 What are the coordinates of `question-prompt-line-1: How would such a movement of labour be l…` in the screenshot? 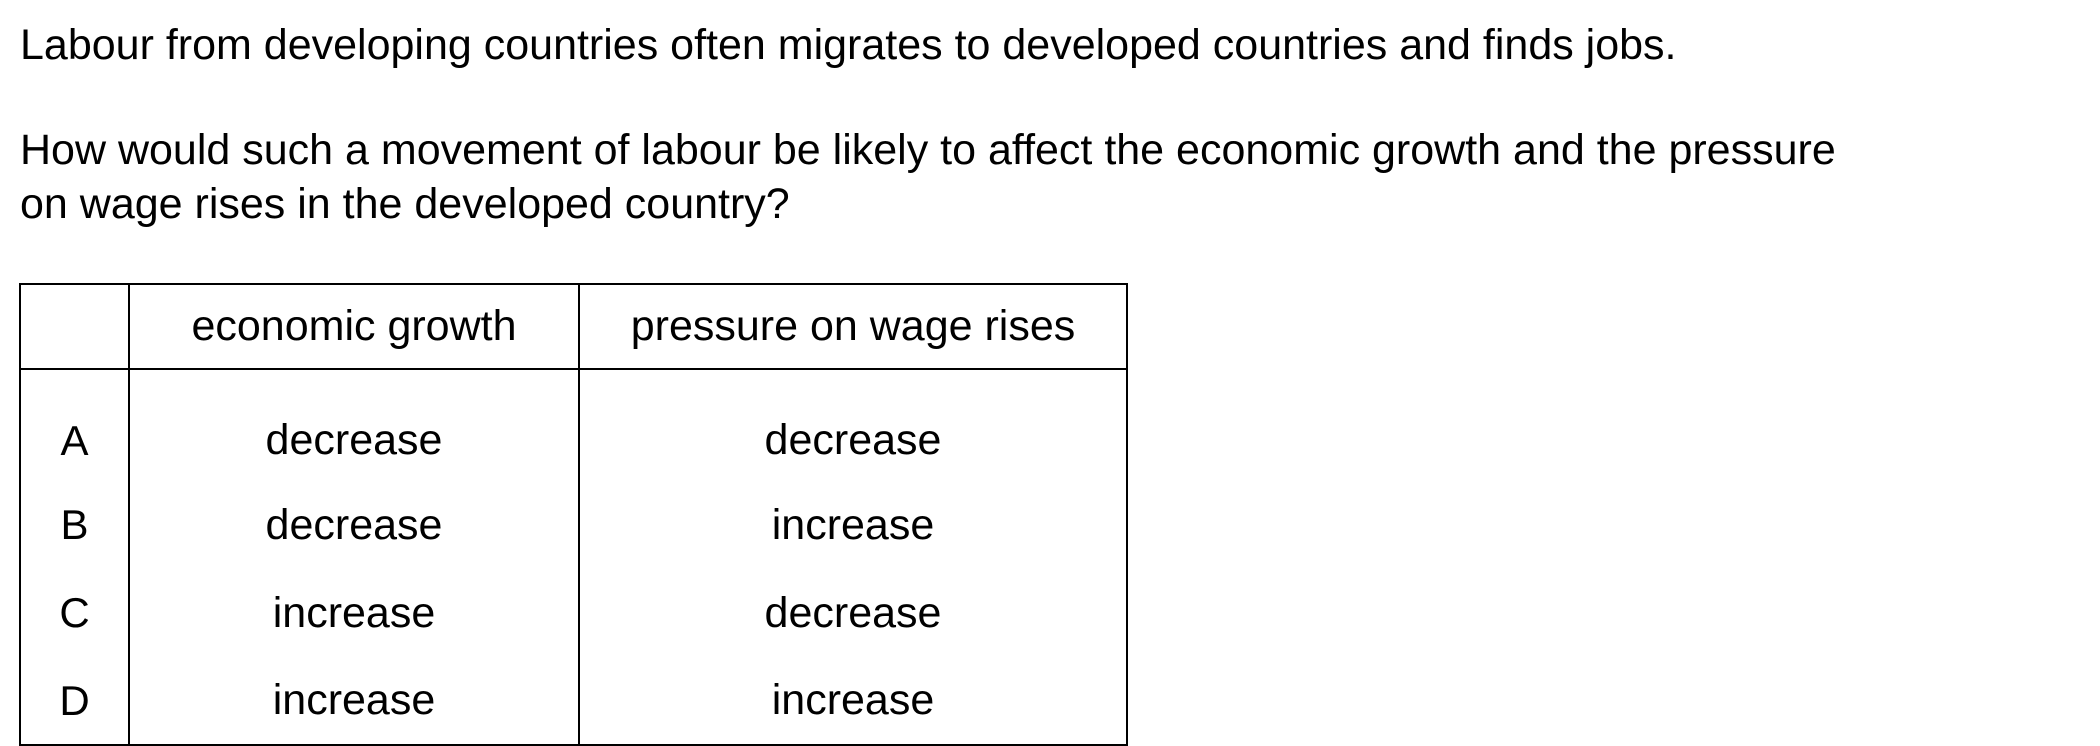 It's located at (928, 150).